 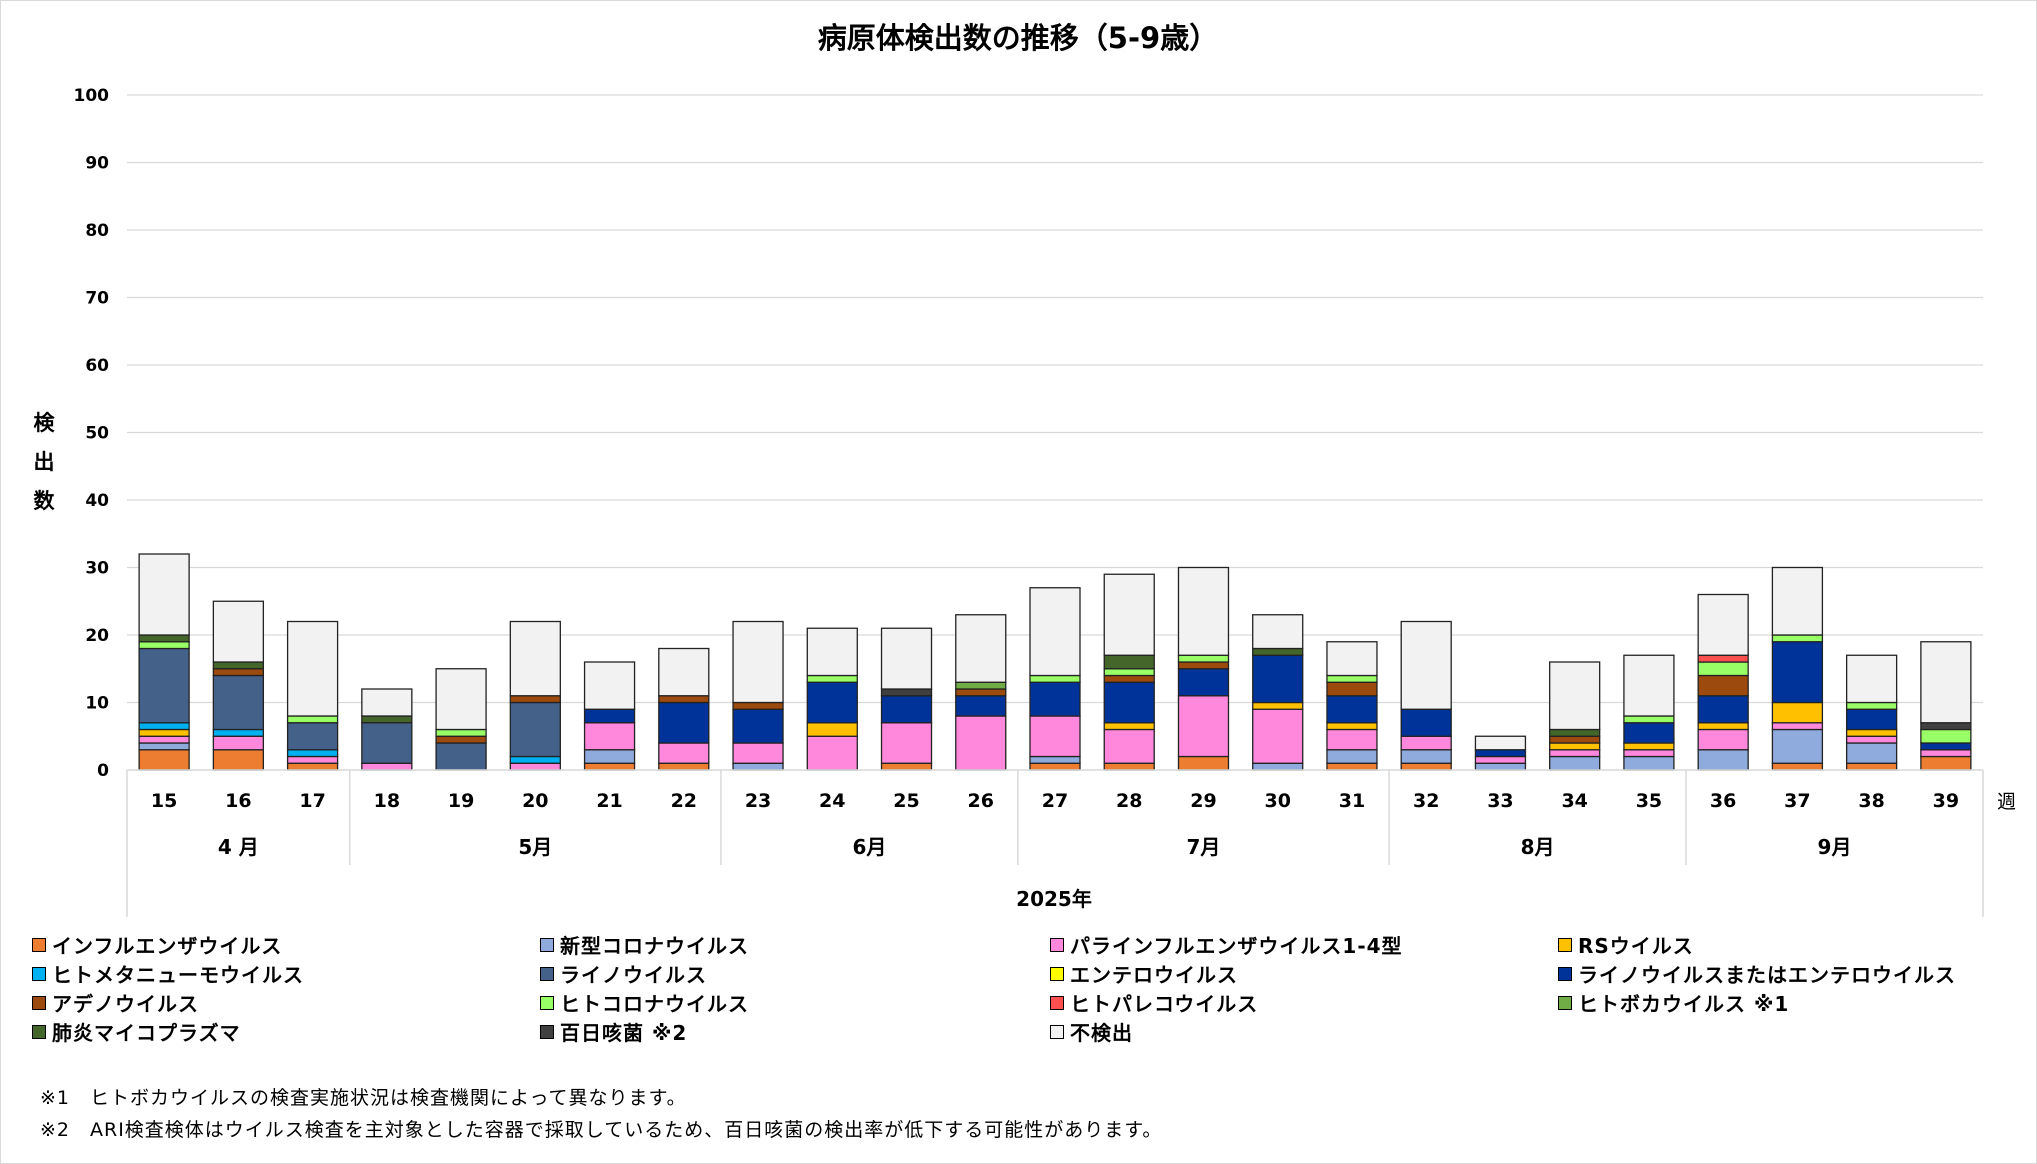 I want to click on x-tick-label: 23, so click(x=758, y=801).